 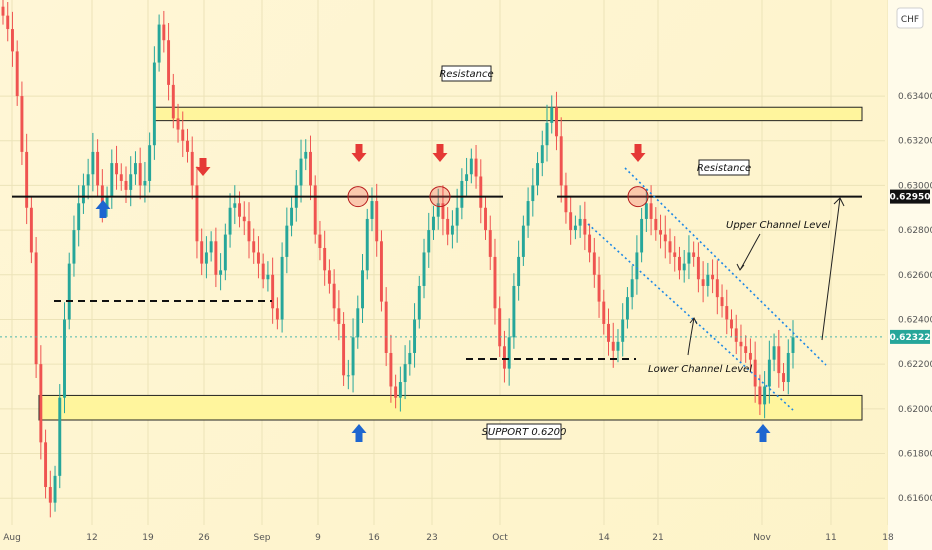 What do you see at coordinates (500, 538) in the screenshot?
I see `x-tick-8: Oct` at bounding box center [500, 538].